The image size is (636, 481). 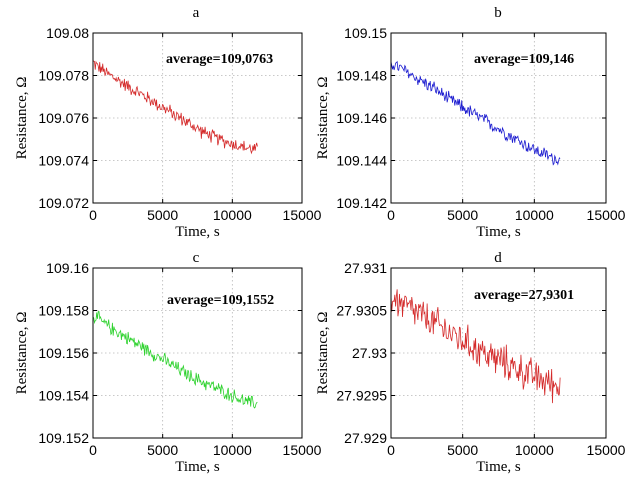 I want to click on panel-label: b, so click(x=498, y=13).